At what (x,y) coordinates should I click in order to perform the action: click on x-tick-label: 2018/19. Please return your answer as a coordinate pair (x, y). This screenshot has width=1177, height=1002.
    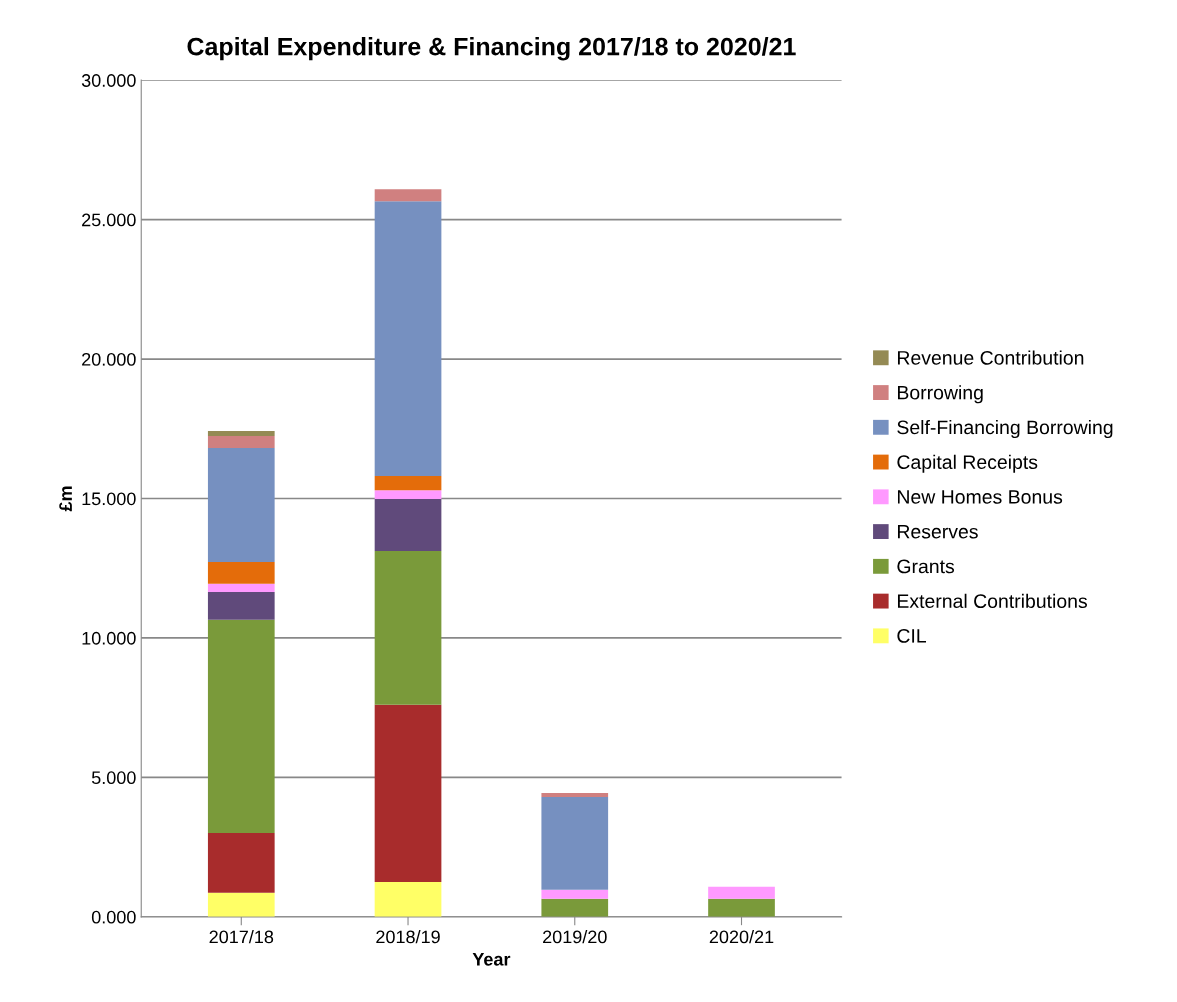
    Looking at the image, I should click on (408, 937).